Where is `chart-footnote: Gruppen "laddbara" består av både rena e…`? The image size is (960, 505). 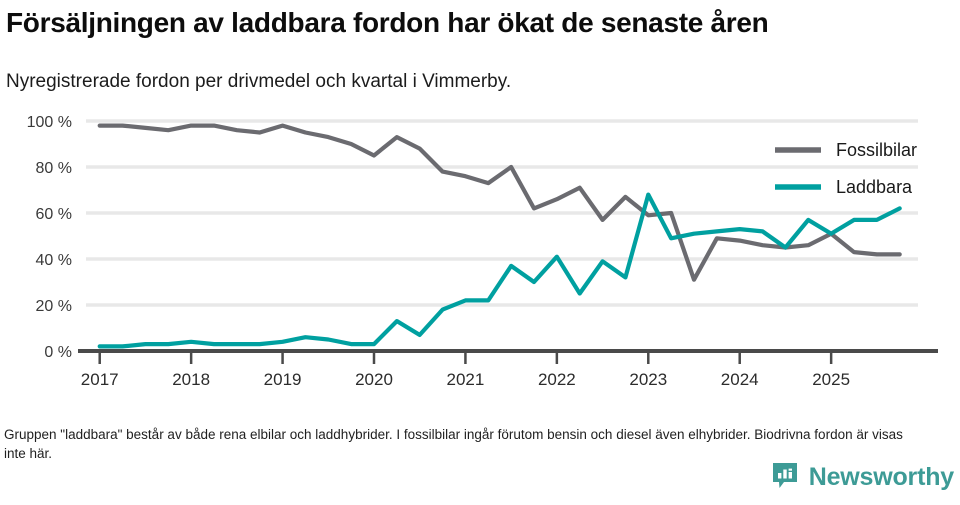
chart-footnote: Gruppen "laddbara" består av både rena e… is located at coordinates (453, 444).